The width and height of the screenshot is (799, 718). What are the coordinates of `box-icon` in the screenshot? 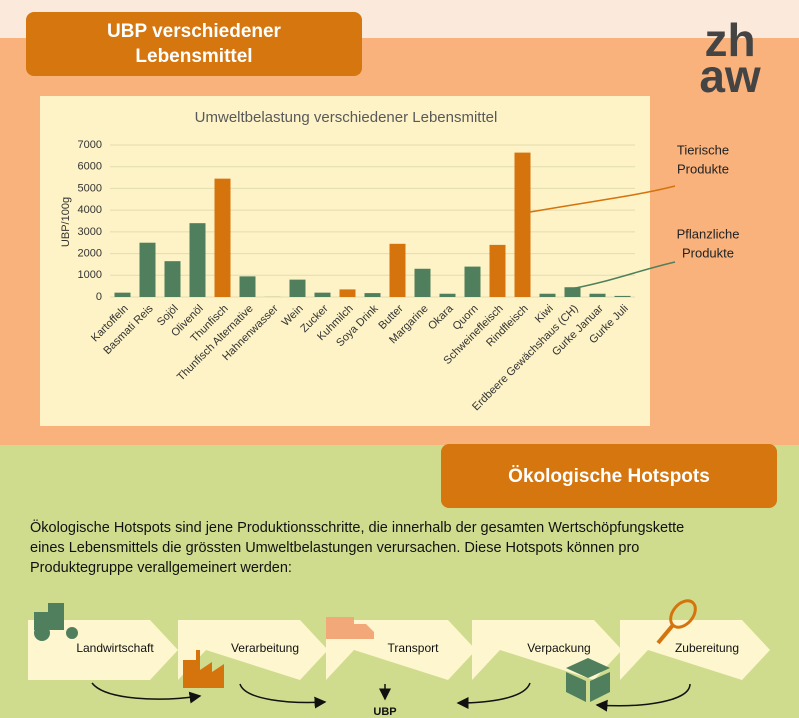 It's located at (588, 680).